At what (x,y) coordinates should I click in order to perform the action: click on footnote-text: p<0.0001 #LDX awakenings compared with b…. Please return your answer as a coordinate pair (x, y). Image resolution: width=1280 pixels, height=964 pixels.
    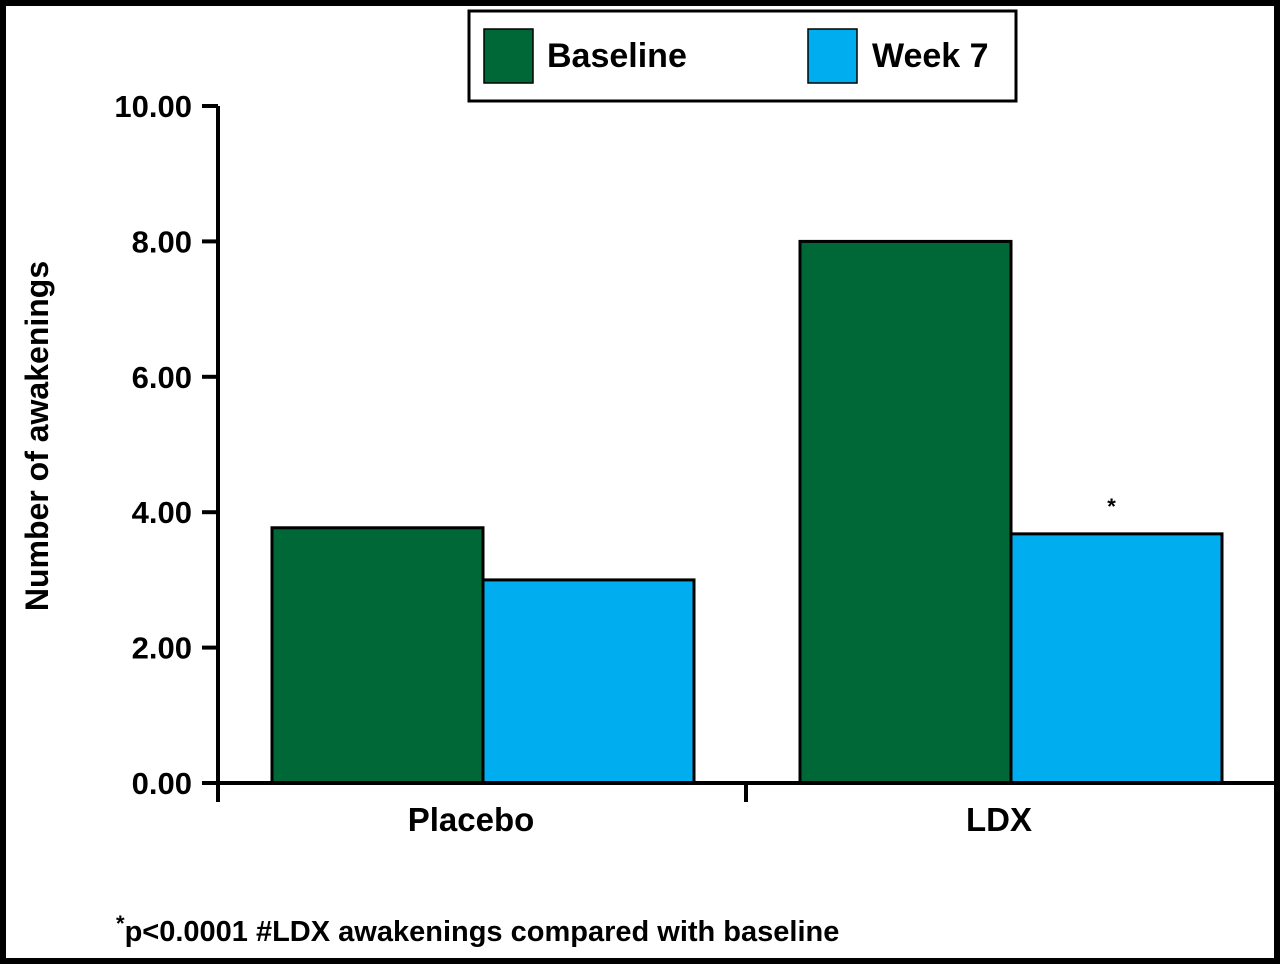
    Looking at the image, I should click on (482, 932).